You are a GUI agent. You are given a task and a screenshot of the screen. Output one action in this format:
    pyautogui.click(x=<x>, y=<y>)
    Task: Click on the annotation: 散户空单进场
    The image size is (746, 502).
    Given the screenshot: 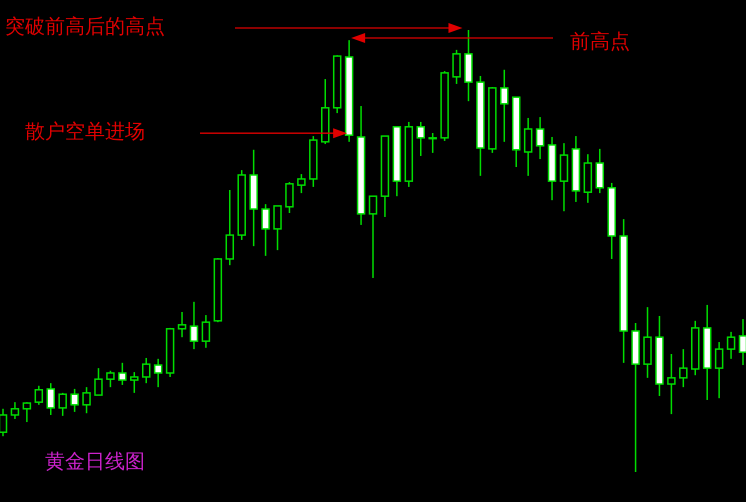 What is the action you would take?
    pyautogui.click(x=85, y=132)
    